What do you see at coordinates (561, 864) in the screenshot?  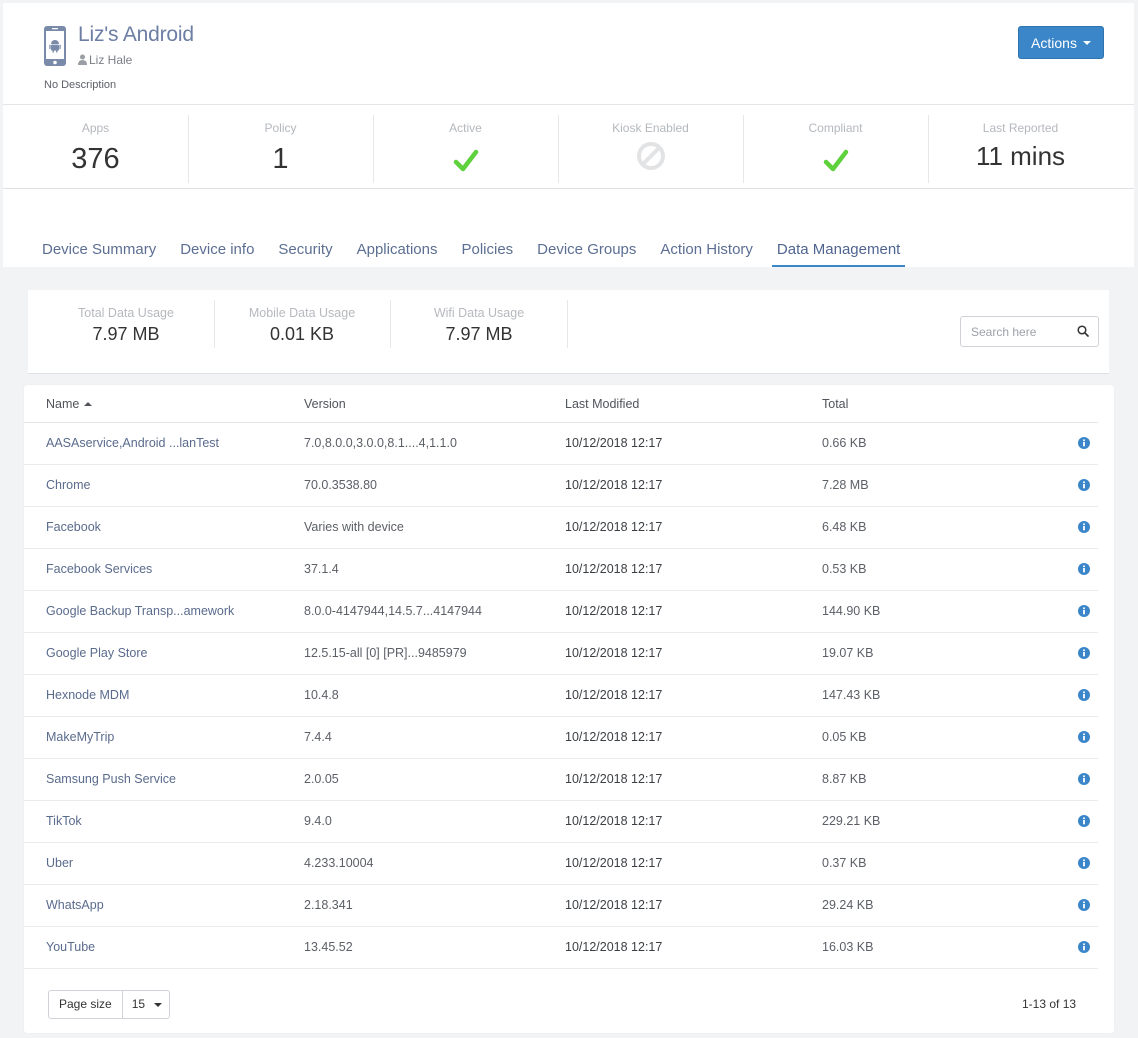 I see `table-row: Uber 4.233.10004 10/12/2018 12:17 0.37 KB` at bounding box center [561, 864].